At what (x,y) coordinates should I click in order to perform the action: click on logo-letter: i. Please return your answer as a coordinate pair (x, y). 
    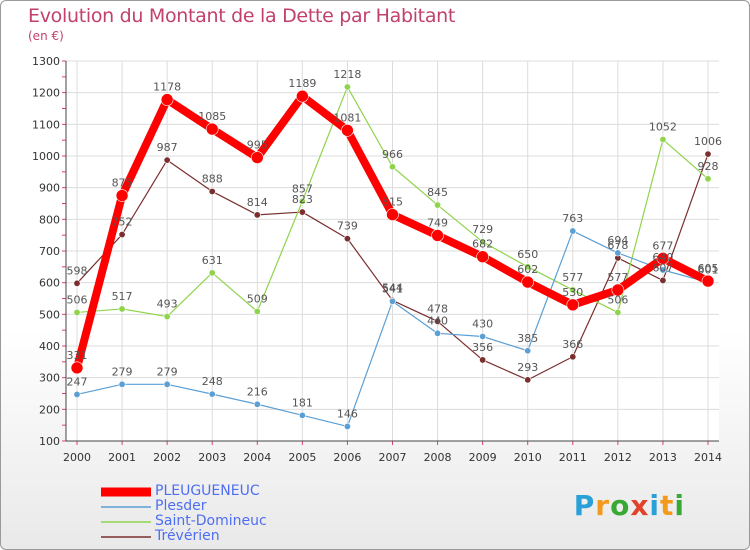
    Looking at the image, I should click on (654, 505).